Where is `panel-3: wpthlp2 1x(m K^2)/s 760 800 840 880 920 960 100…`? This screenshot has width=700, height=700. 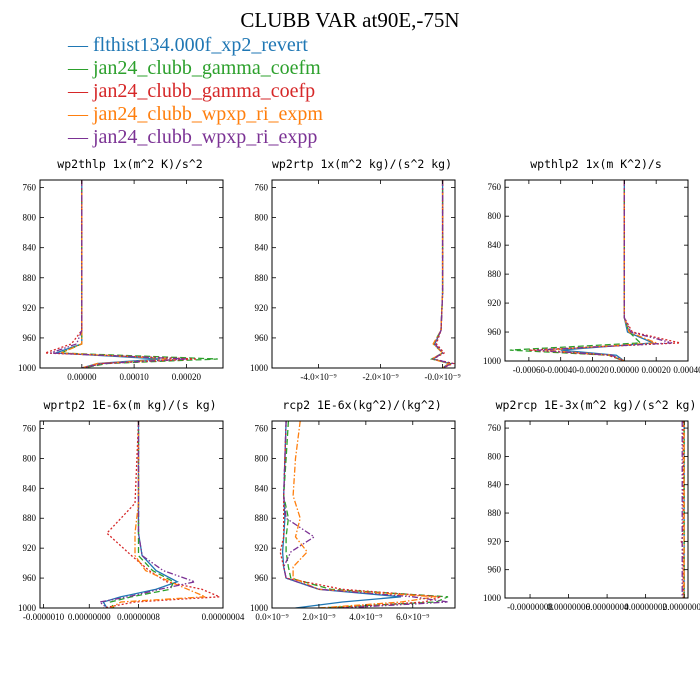
panel-3: wpthlp2 1x(m K^2)/s 760 800 840 880 920 960 100… is located at coordinates (591, 266).